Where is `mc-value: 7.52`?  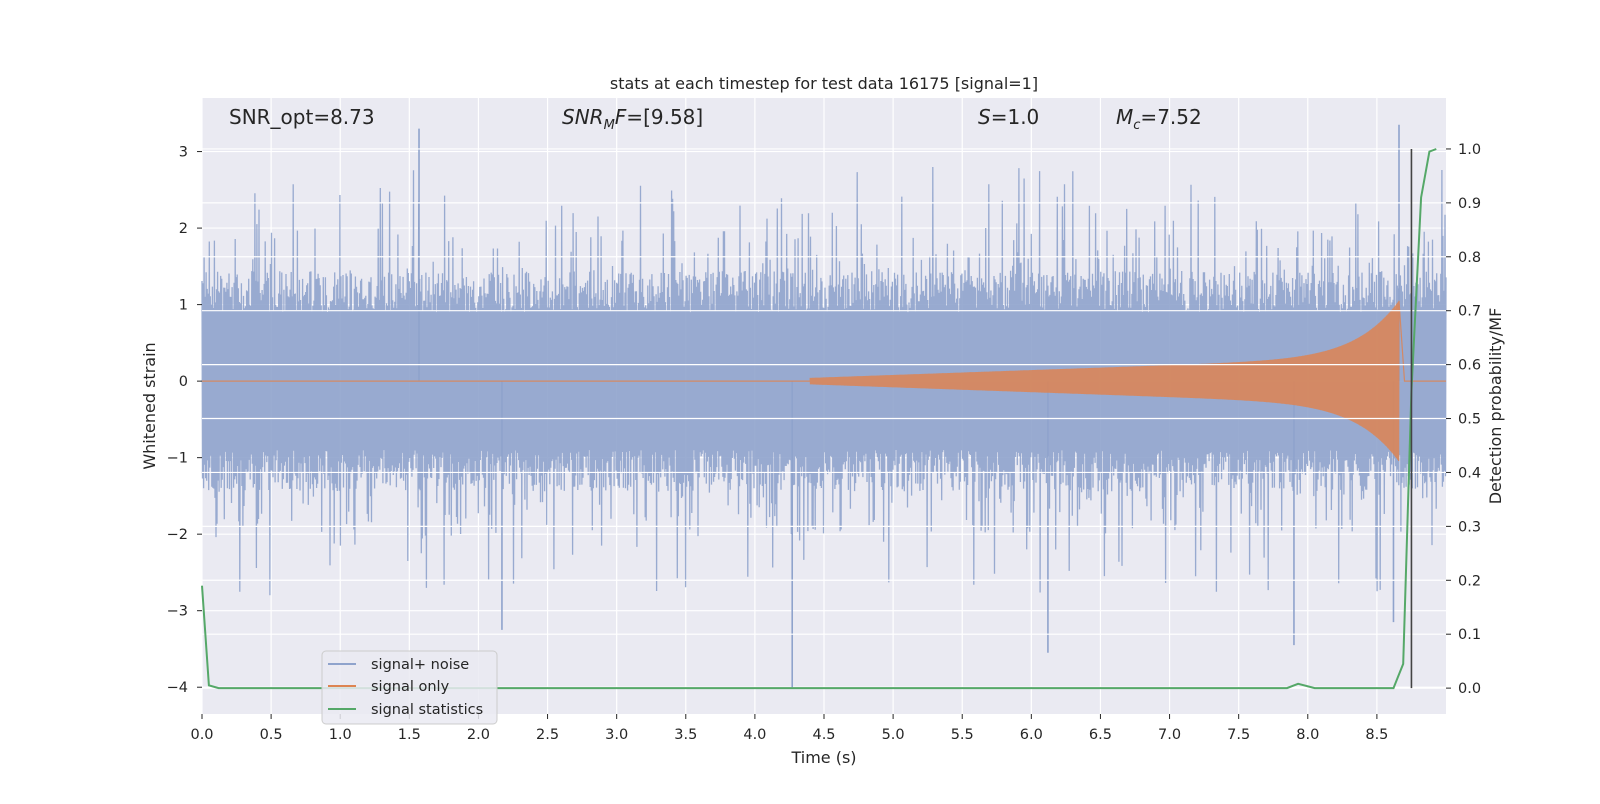 mc-value: 7.52 is located at coordinates (1179, 117).